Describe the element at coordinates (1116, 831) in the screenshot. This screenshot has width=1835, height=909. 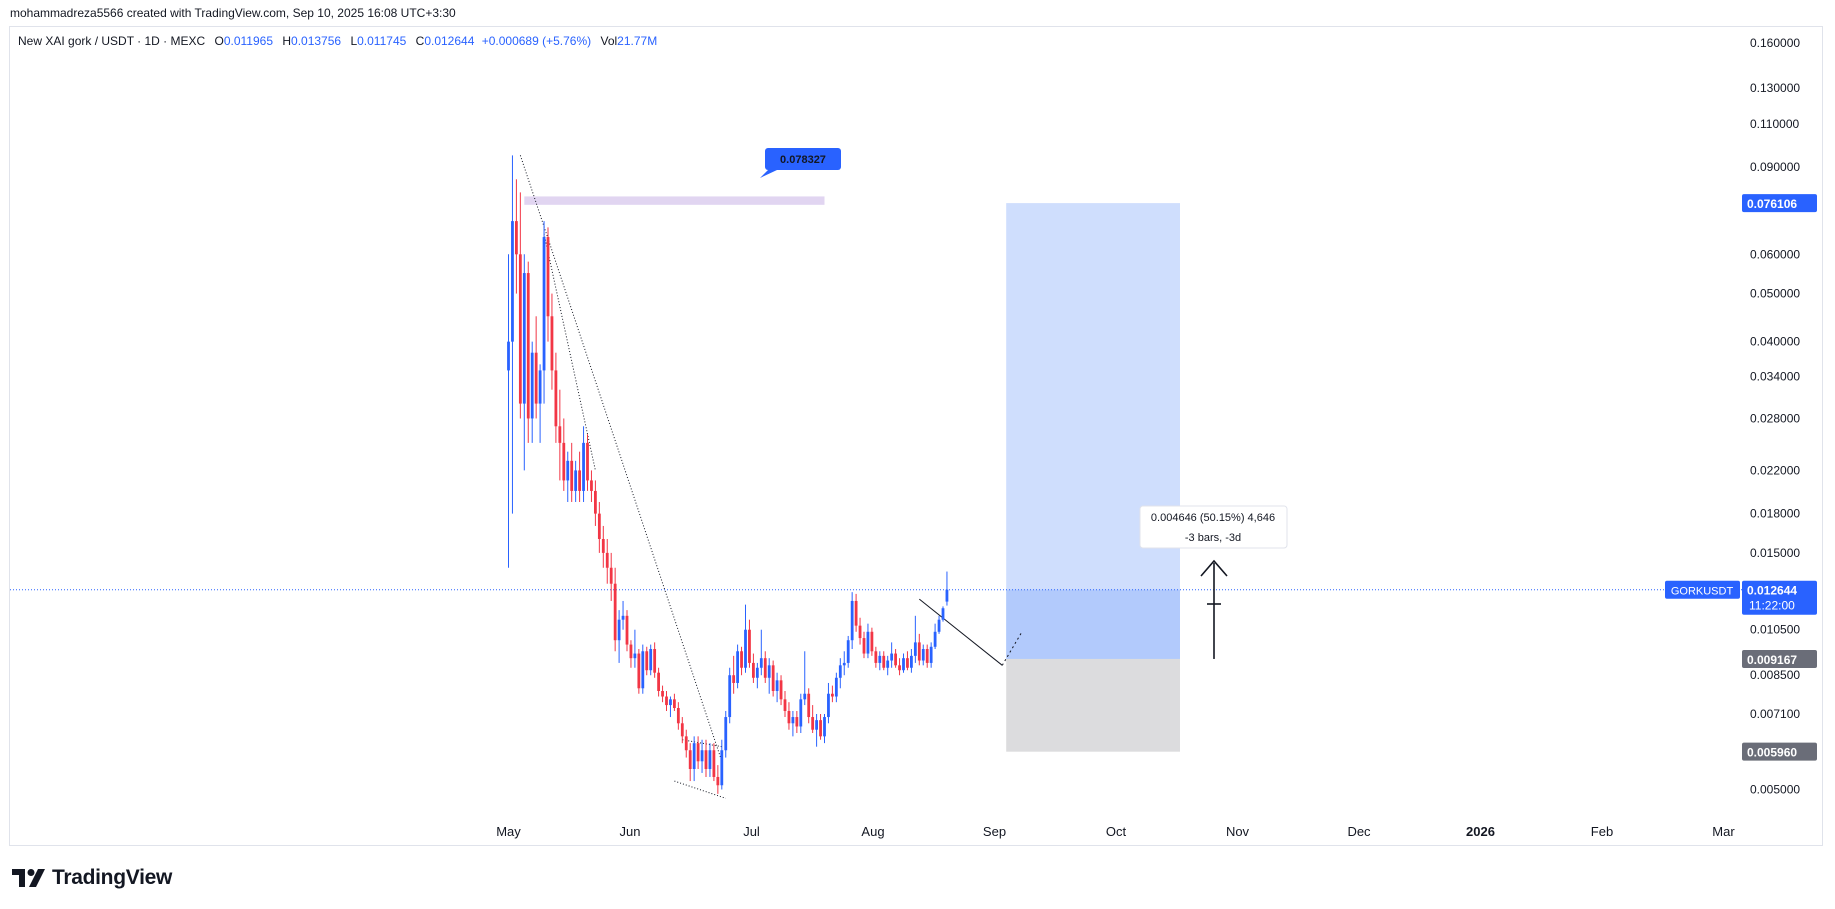
I see `time-axis-tick: Oct` at that location.